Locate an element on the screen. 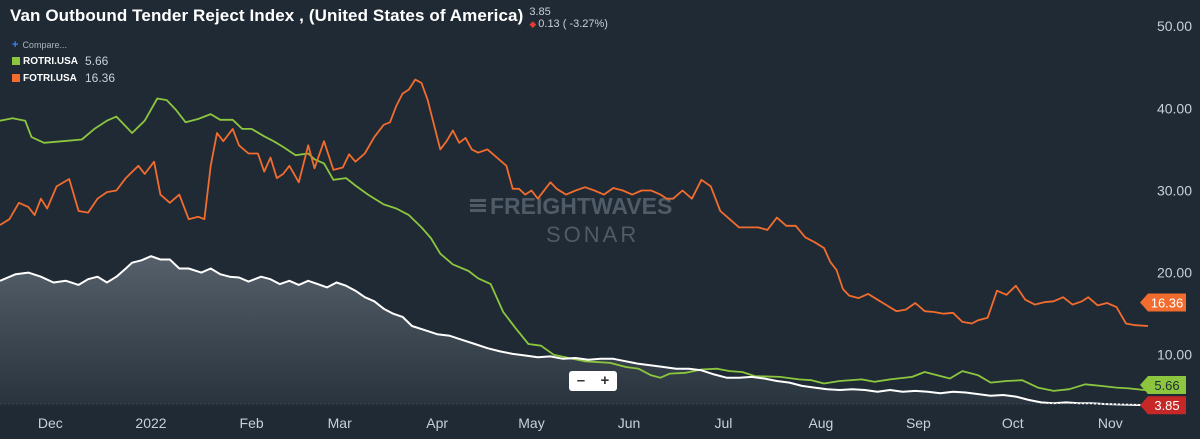 The image size is (1200, 439). x-tick-label: May is located at coordinates (531, 423).